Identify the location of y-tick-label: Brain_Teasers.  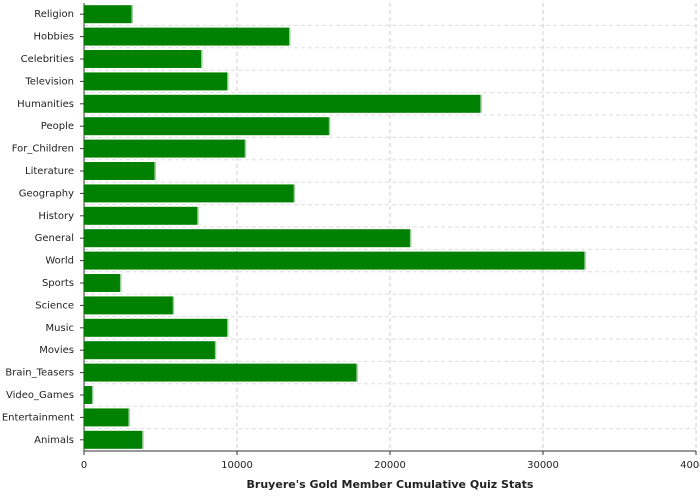
(39, 373).